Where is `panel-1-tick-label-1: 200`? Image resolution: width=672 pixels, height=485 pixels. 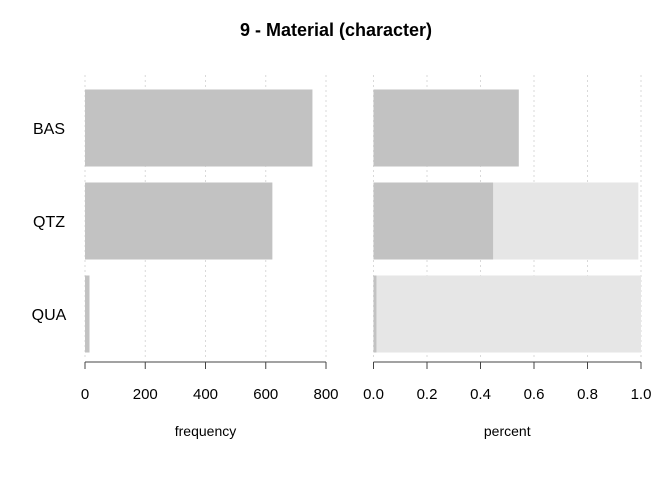
panel-1-tick-label-1: 200 is located at coordinates (145, 394).